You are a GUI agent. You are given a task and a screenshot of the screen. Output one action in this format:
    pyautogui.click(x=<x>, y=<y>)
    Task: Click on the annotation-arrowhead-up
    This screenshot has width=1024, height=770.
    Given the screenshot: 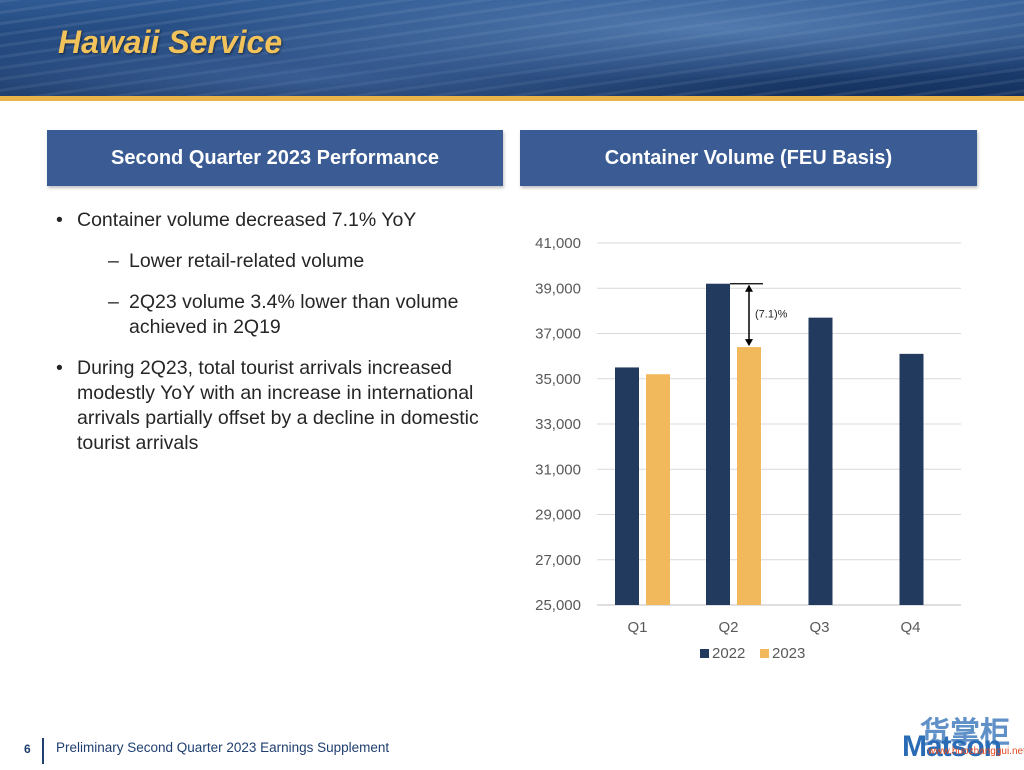 What is the action you would take?
    pyautogui.click(x=749, y=288)
    